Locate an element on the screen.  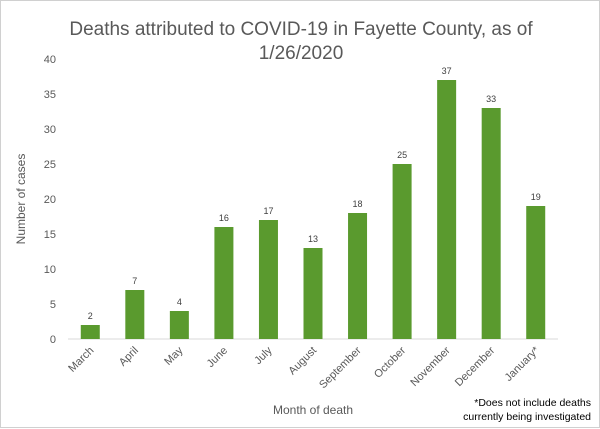
data-label: 13 is located at coordinates (313, 239).